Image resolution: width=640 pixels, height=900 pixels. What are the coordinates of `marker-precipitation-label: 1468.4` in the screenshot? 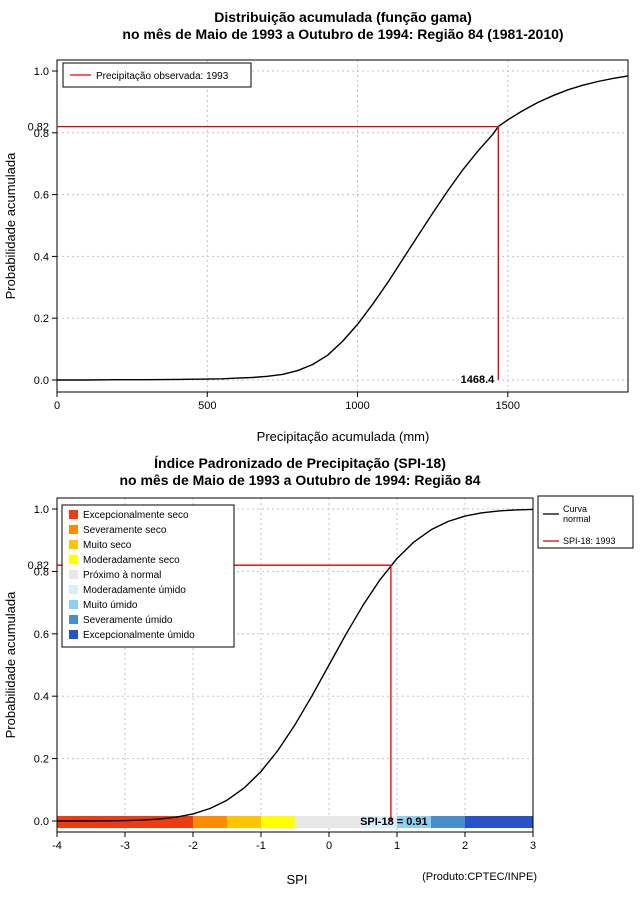 It's located at (478, 380).